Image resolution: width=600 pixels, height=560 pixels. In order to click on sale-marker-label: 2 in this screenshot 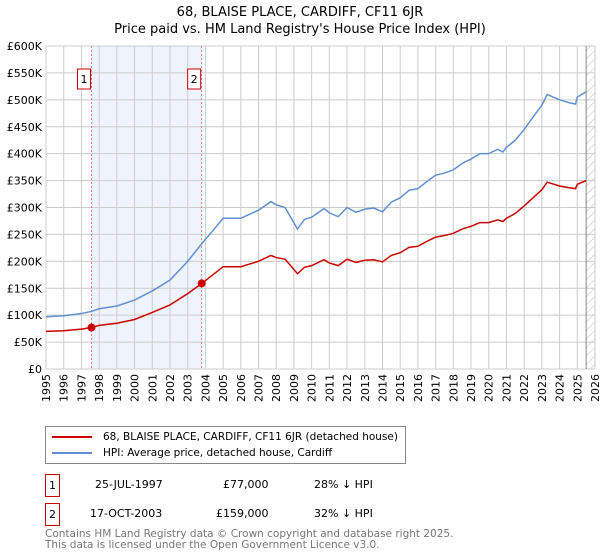, I will do `click(194, 79)`.